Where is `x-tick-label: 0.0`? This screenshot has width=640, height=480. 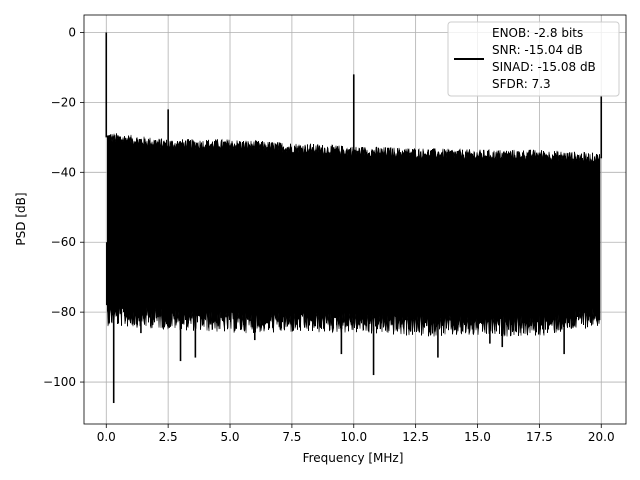 x-tick-label: 0.0 is located at coordinates (106, 437).